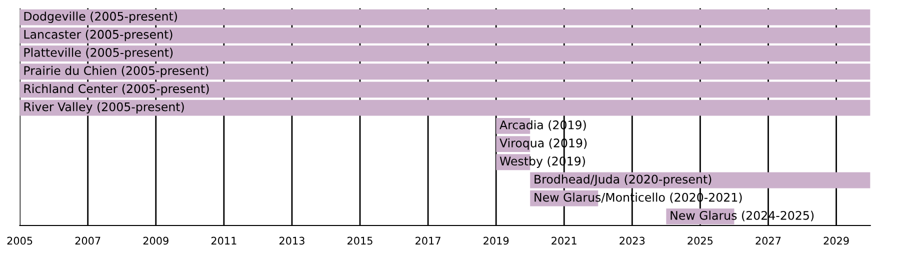 The image size is (900, 275). Describe the element at coordinates (116, 72) in the screenshot. I see `y-tick-label: Prairie du Chien (2005-present)` at that location.